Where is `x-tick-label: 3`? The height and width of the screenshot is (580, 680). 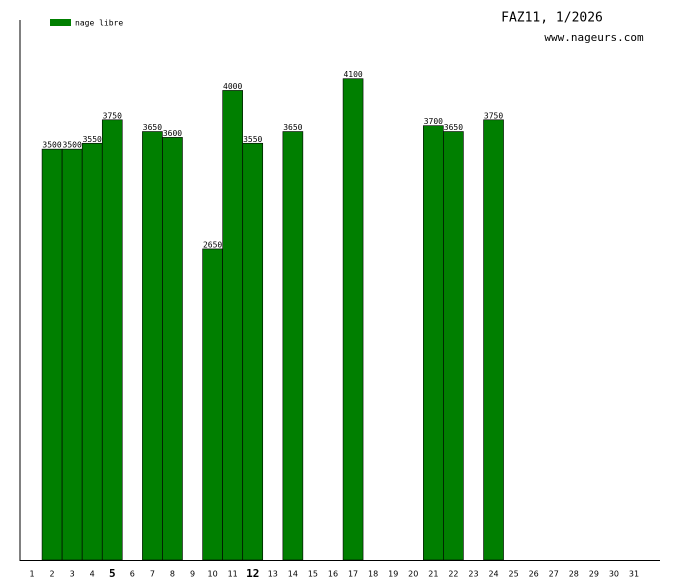 x-tick-label: 3 is located at coordinates (72, 574).